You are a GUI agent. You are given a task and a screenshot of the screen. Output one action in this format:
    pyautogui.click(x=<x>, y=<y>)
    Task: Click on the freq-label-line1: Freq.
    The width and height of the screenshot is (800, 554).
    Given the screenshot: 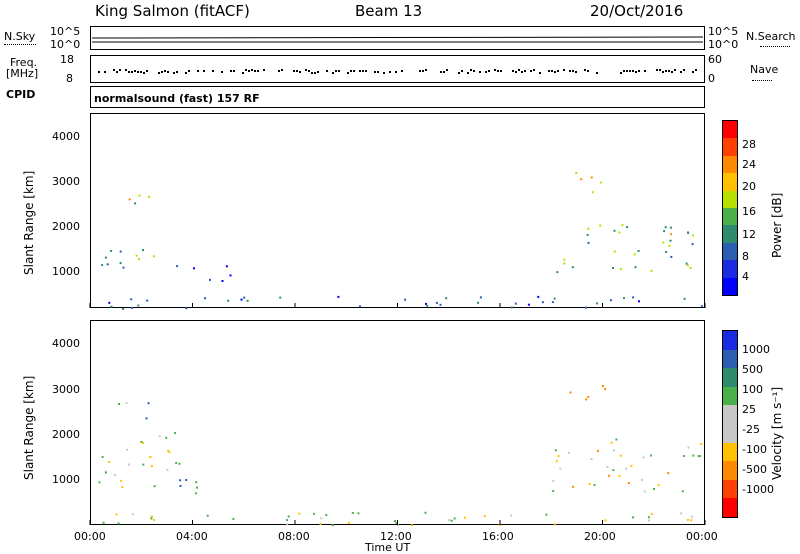 What is the action you would take?
    pyautogui.click(x=24, y=62)
    